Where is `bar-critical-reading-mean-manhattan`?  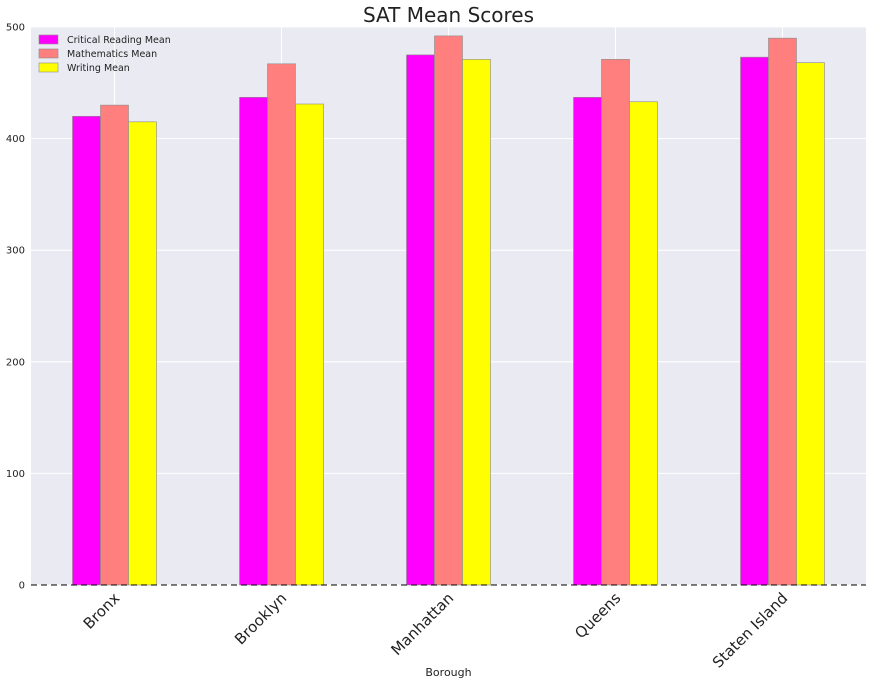 bar-critical-reading-mean-manhattan is located at coordinates (420, 320).